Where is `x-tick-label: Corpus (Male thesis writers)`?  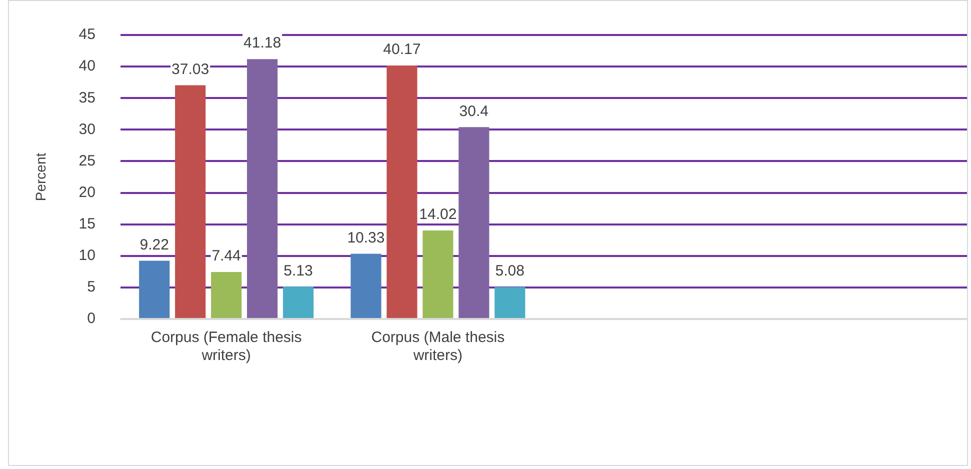 x-tick-label: Corpus (Male thesis writers) is located at coordinates (438, 346).